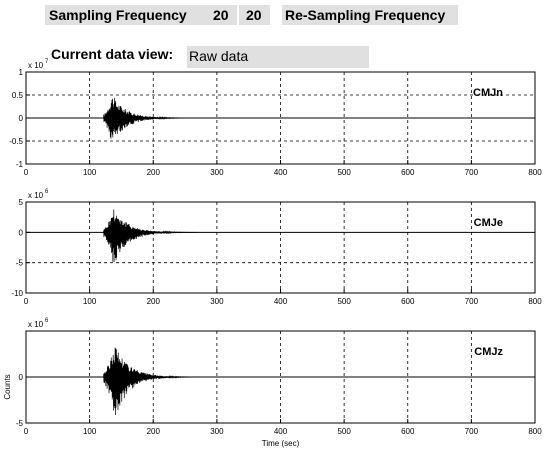  I want to click on current-data-view-label: Current data view:, so click(112, 54).